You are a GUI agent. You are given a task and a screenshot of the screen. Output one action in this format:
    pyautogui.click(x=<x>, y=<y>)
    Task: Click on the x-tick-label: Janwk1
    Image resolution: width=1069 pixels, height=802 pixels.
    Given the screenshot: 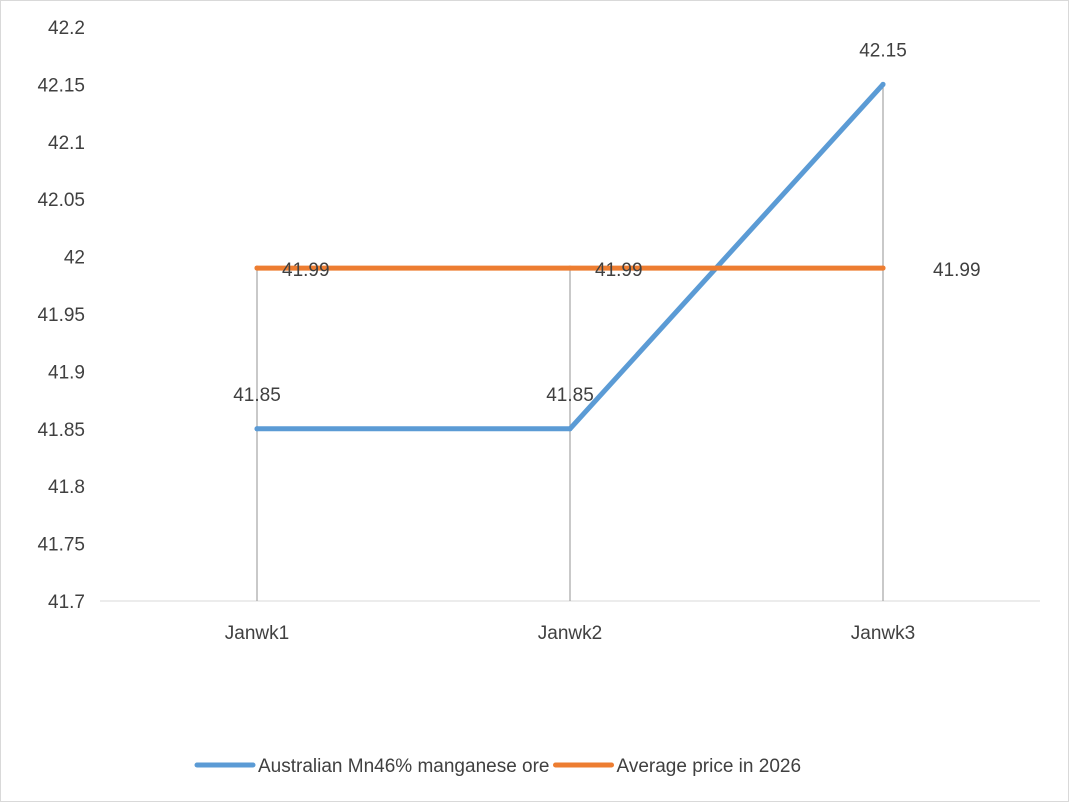 What is the action you would take?
    pyautogui.click(x=257, y=633)
    